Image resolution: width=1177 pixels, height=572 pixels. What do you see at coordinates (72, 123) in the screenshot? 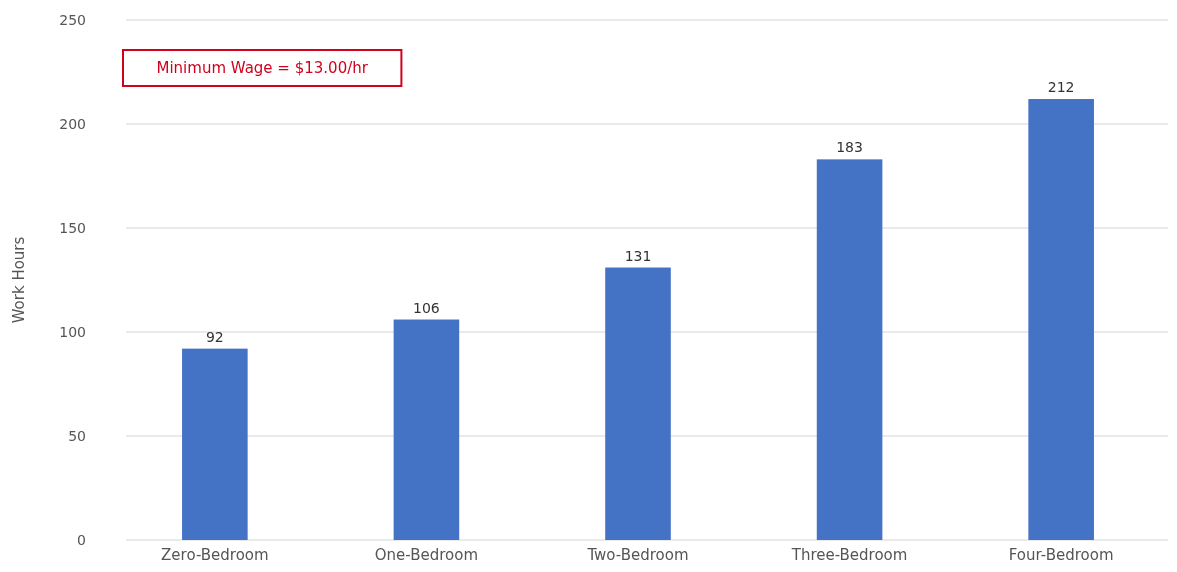
I see `y-tick-label: 200` at bounding box center [72, 123].